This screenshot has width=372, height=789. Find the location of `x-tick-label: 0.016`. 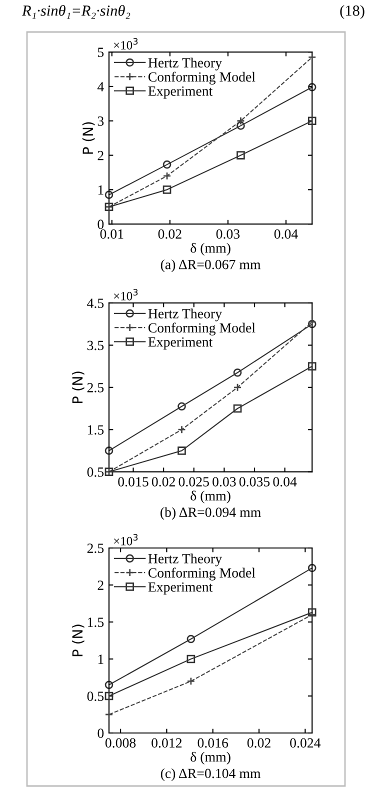

x-tick-label: 0.016 is located at coordinates (213, 743).